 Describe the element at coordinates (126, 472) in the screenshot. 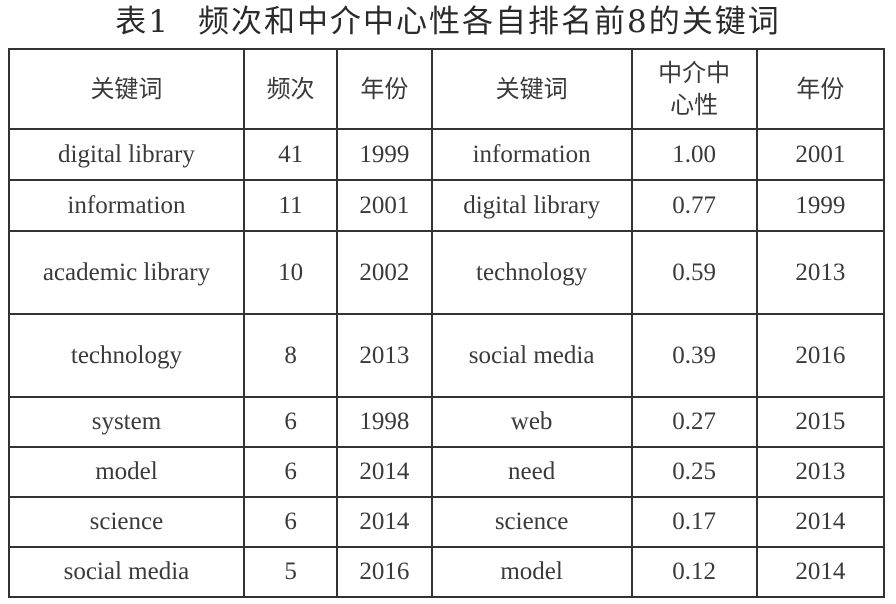

I see `cell-keyword-frequency: model` at that location.